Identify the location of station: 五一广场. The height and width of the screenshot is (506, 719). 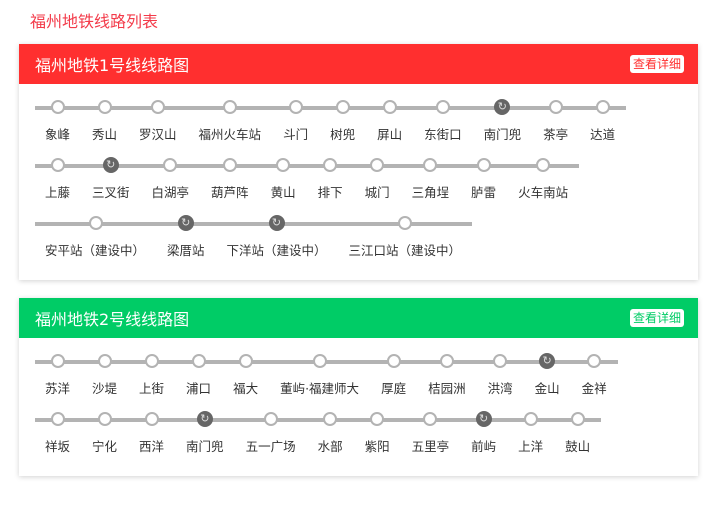
(271, 435).